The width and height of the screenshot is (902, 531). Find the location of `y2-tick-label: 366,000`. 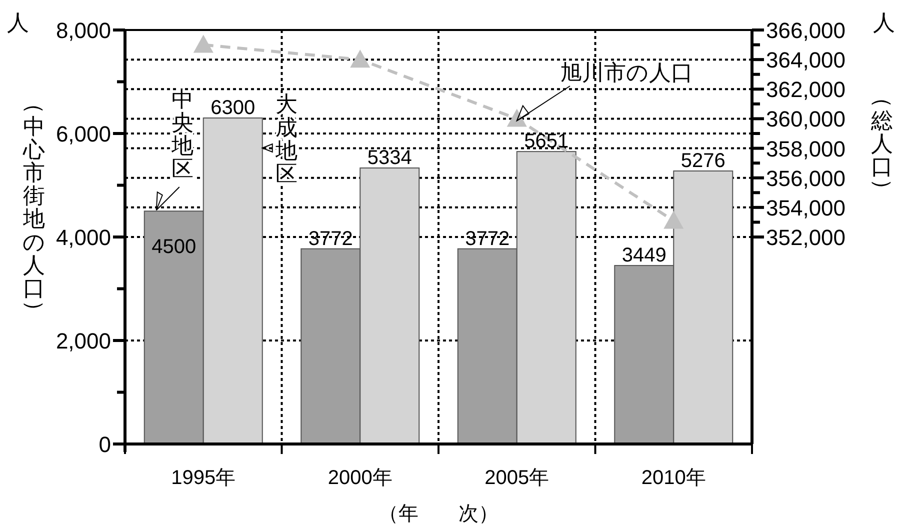

y2-tick-label: 366,000 is located at coordinates (806, 30).